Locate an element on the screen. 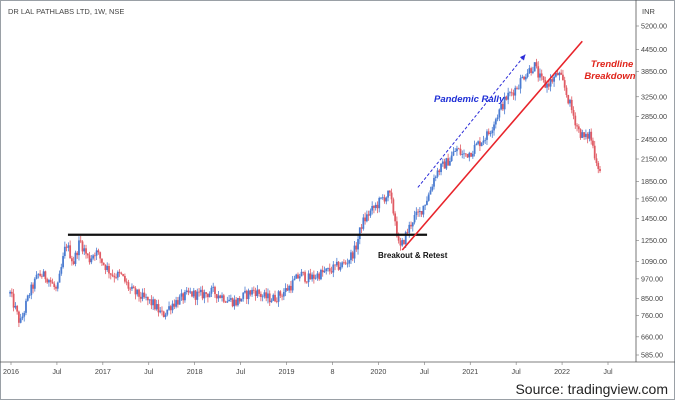 This screenshot has width=675, height=400. price-tick-label: 1850.00 is located at coordinates (654, 181).